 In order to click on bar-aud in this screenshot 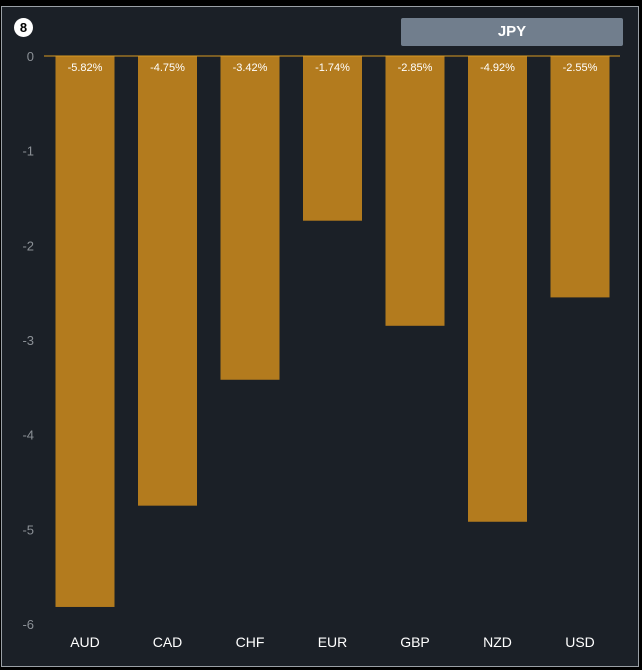, I will do `click(85, 331)`.